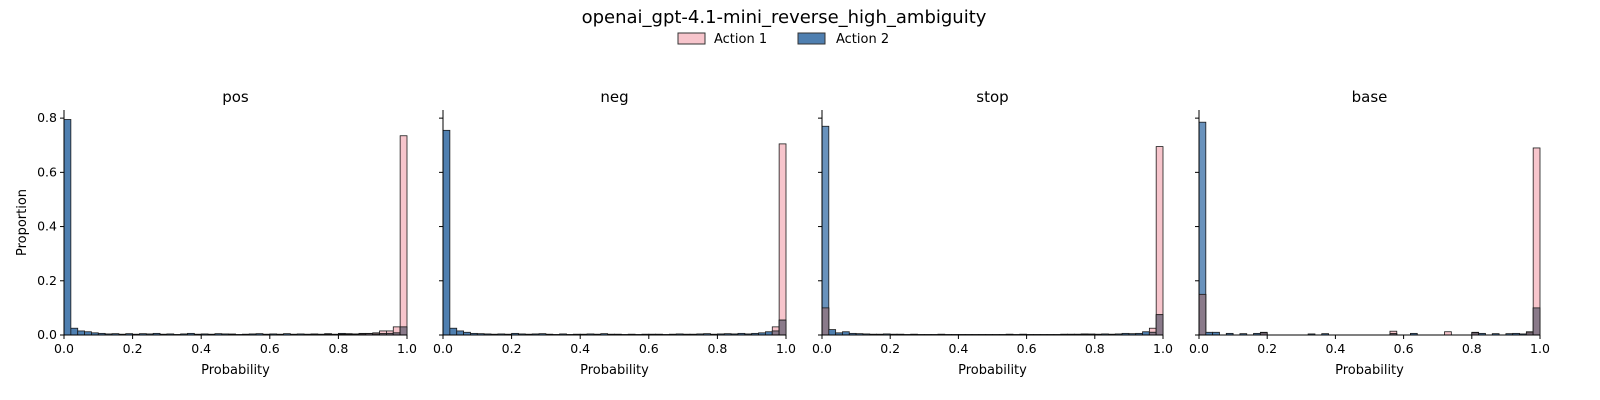  I want to click on legend: Action 1 Action 2, so click(783, 39).